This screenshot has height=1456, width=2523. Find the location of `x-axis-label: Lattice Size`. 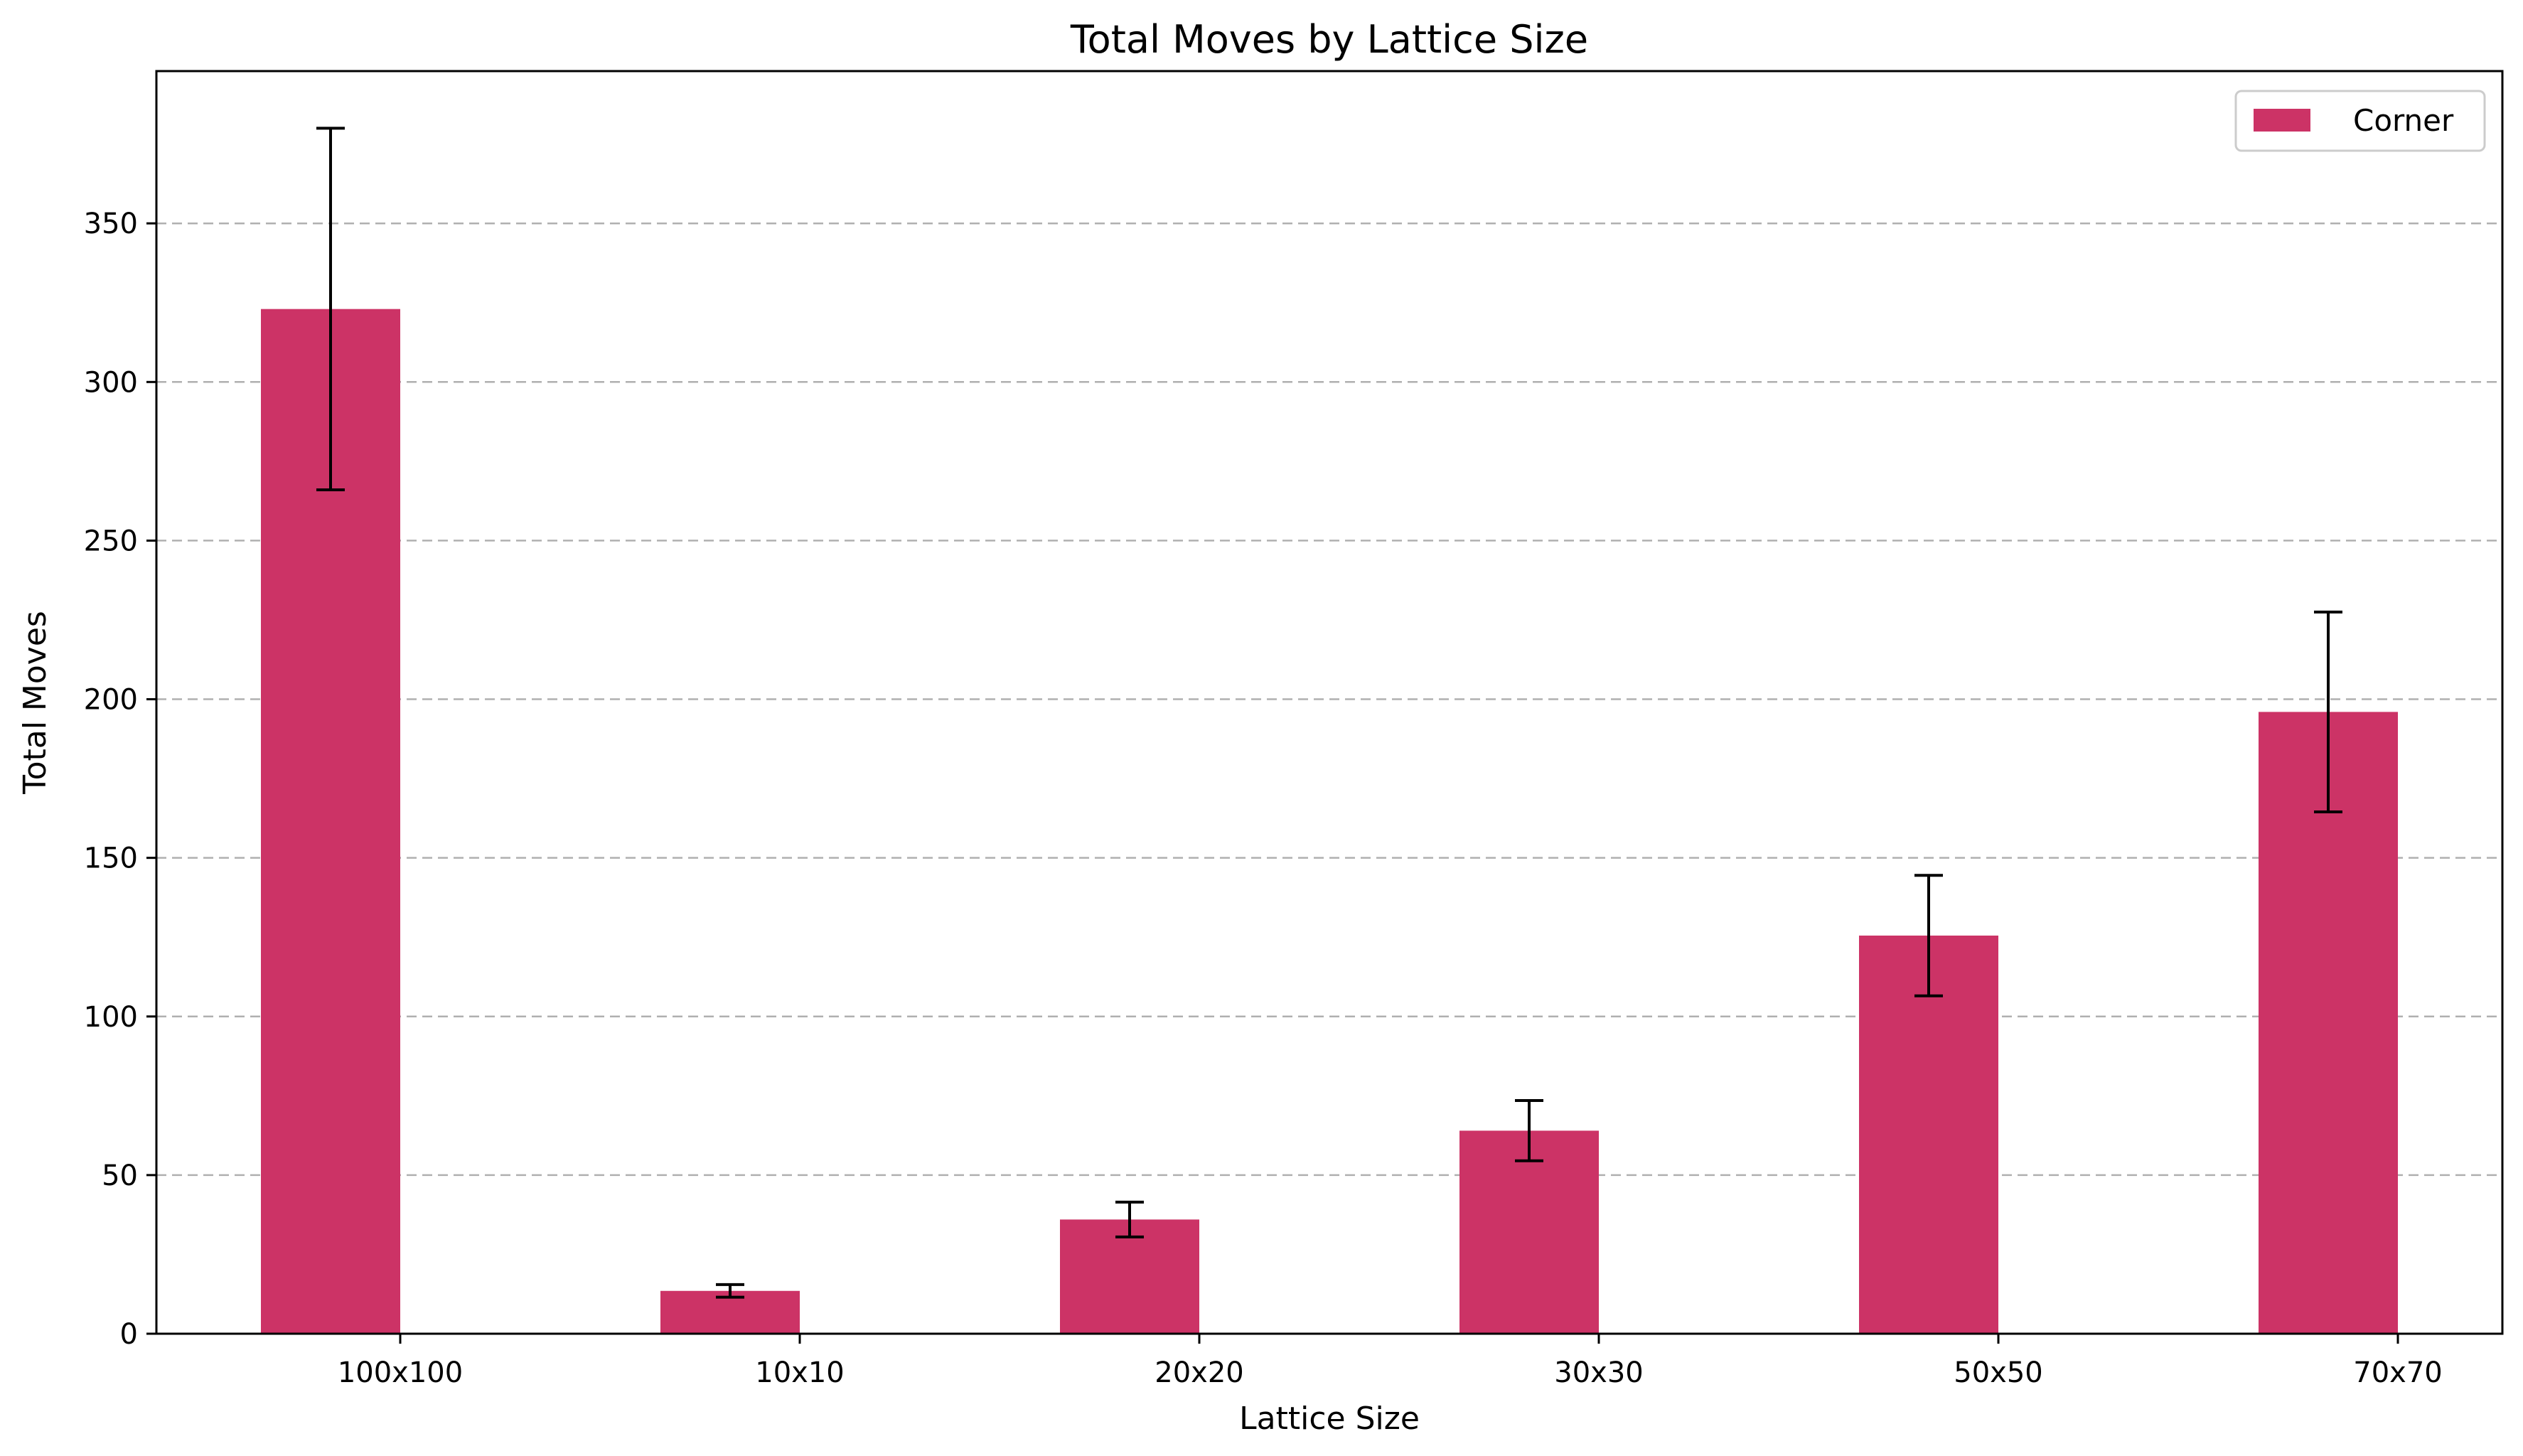

x-axis-label: Lattice Size is located at coordinates (1329, 1419).